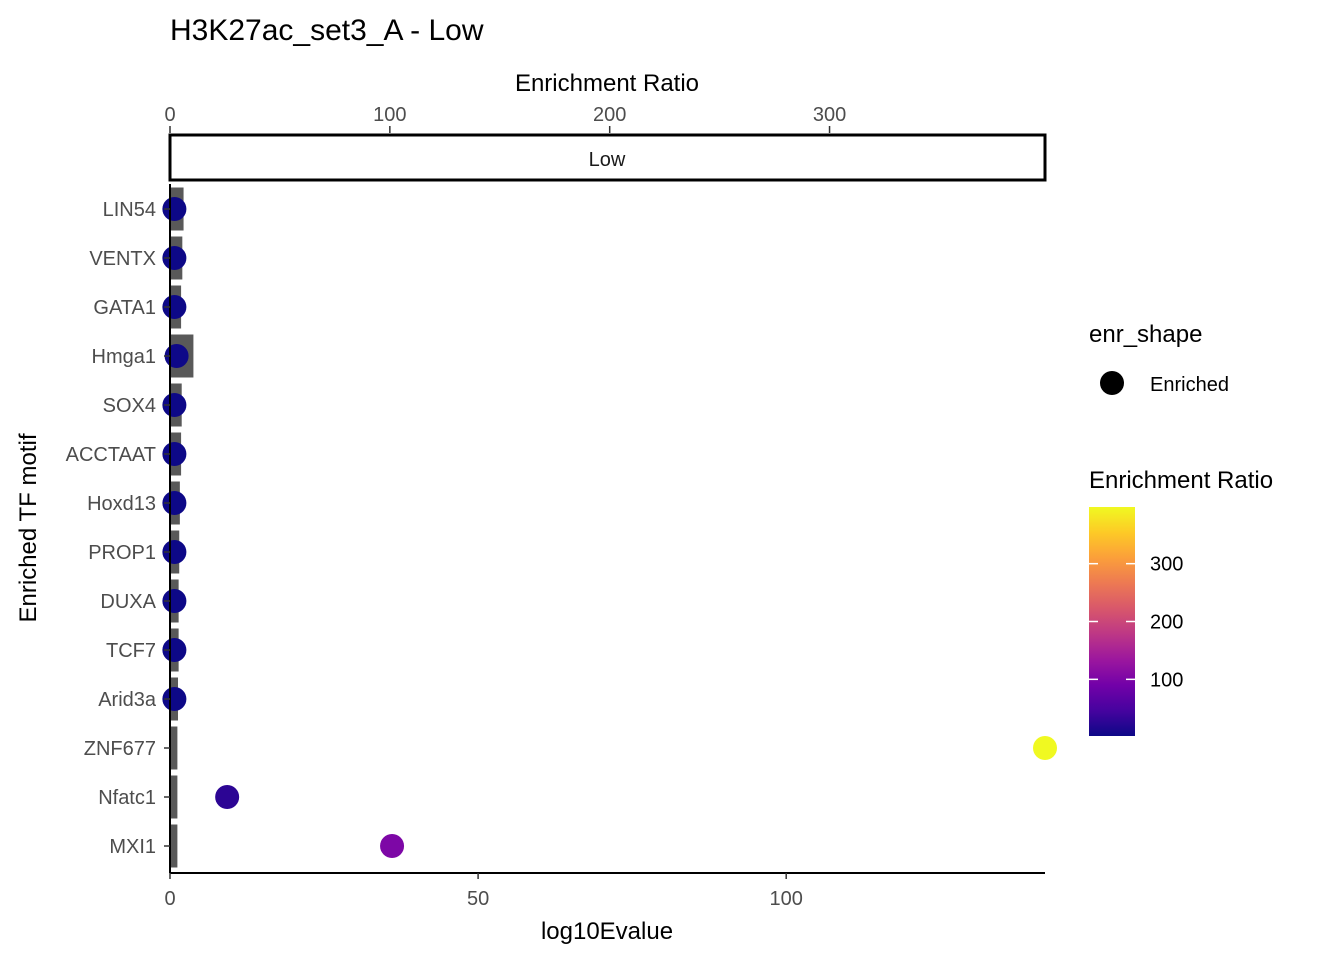 The height and width of the screenshot is (960, 1344). Describe the element at coordinates (129, 406) in the screenshot. I see `y-tick-label: SOX4` at that location.